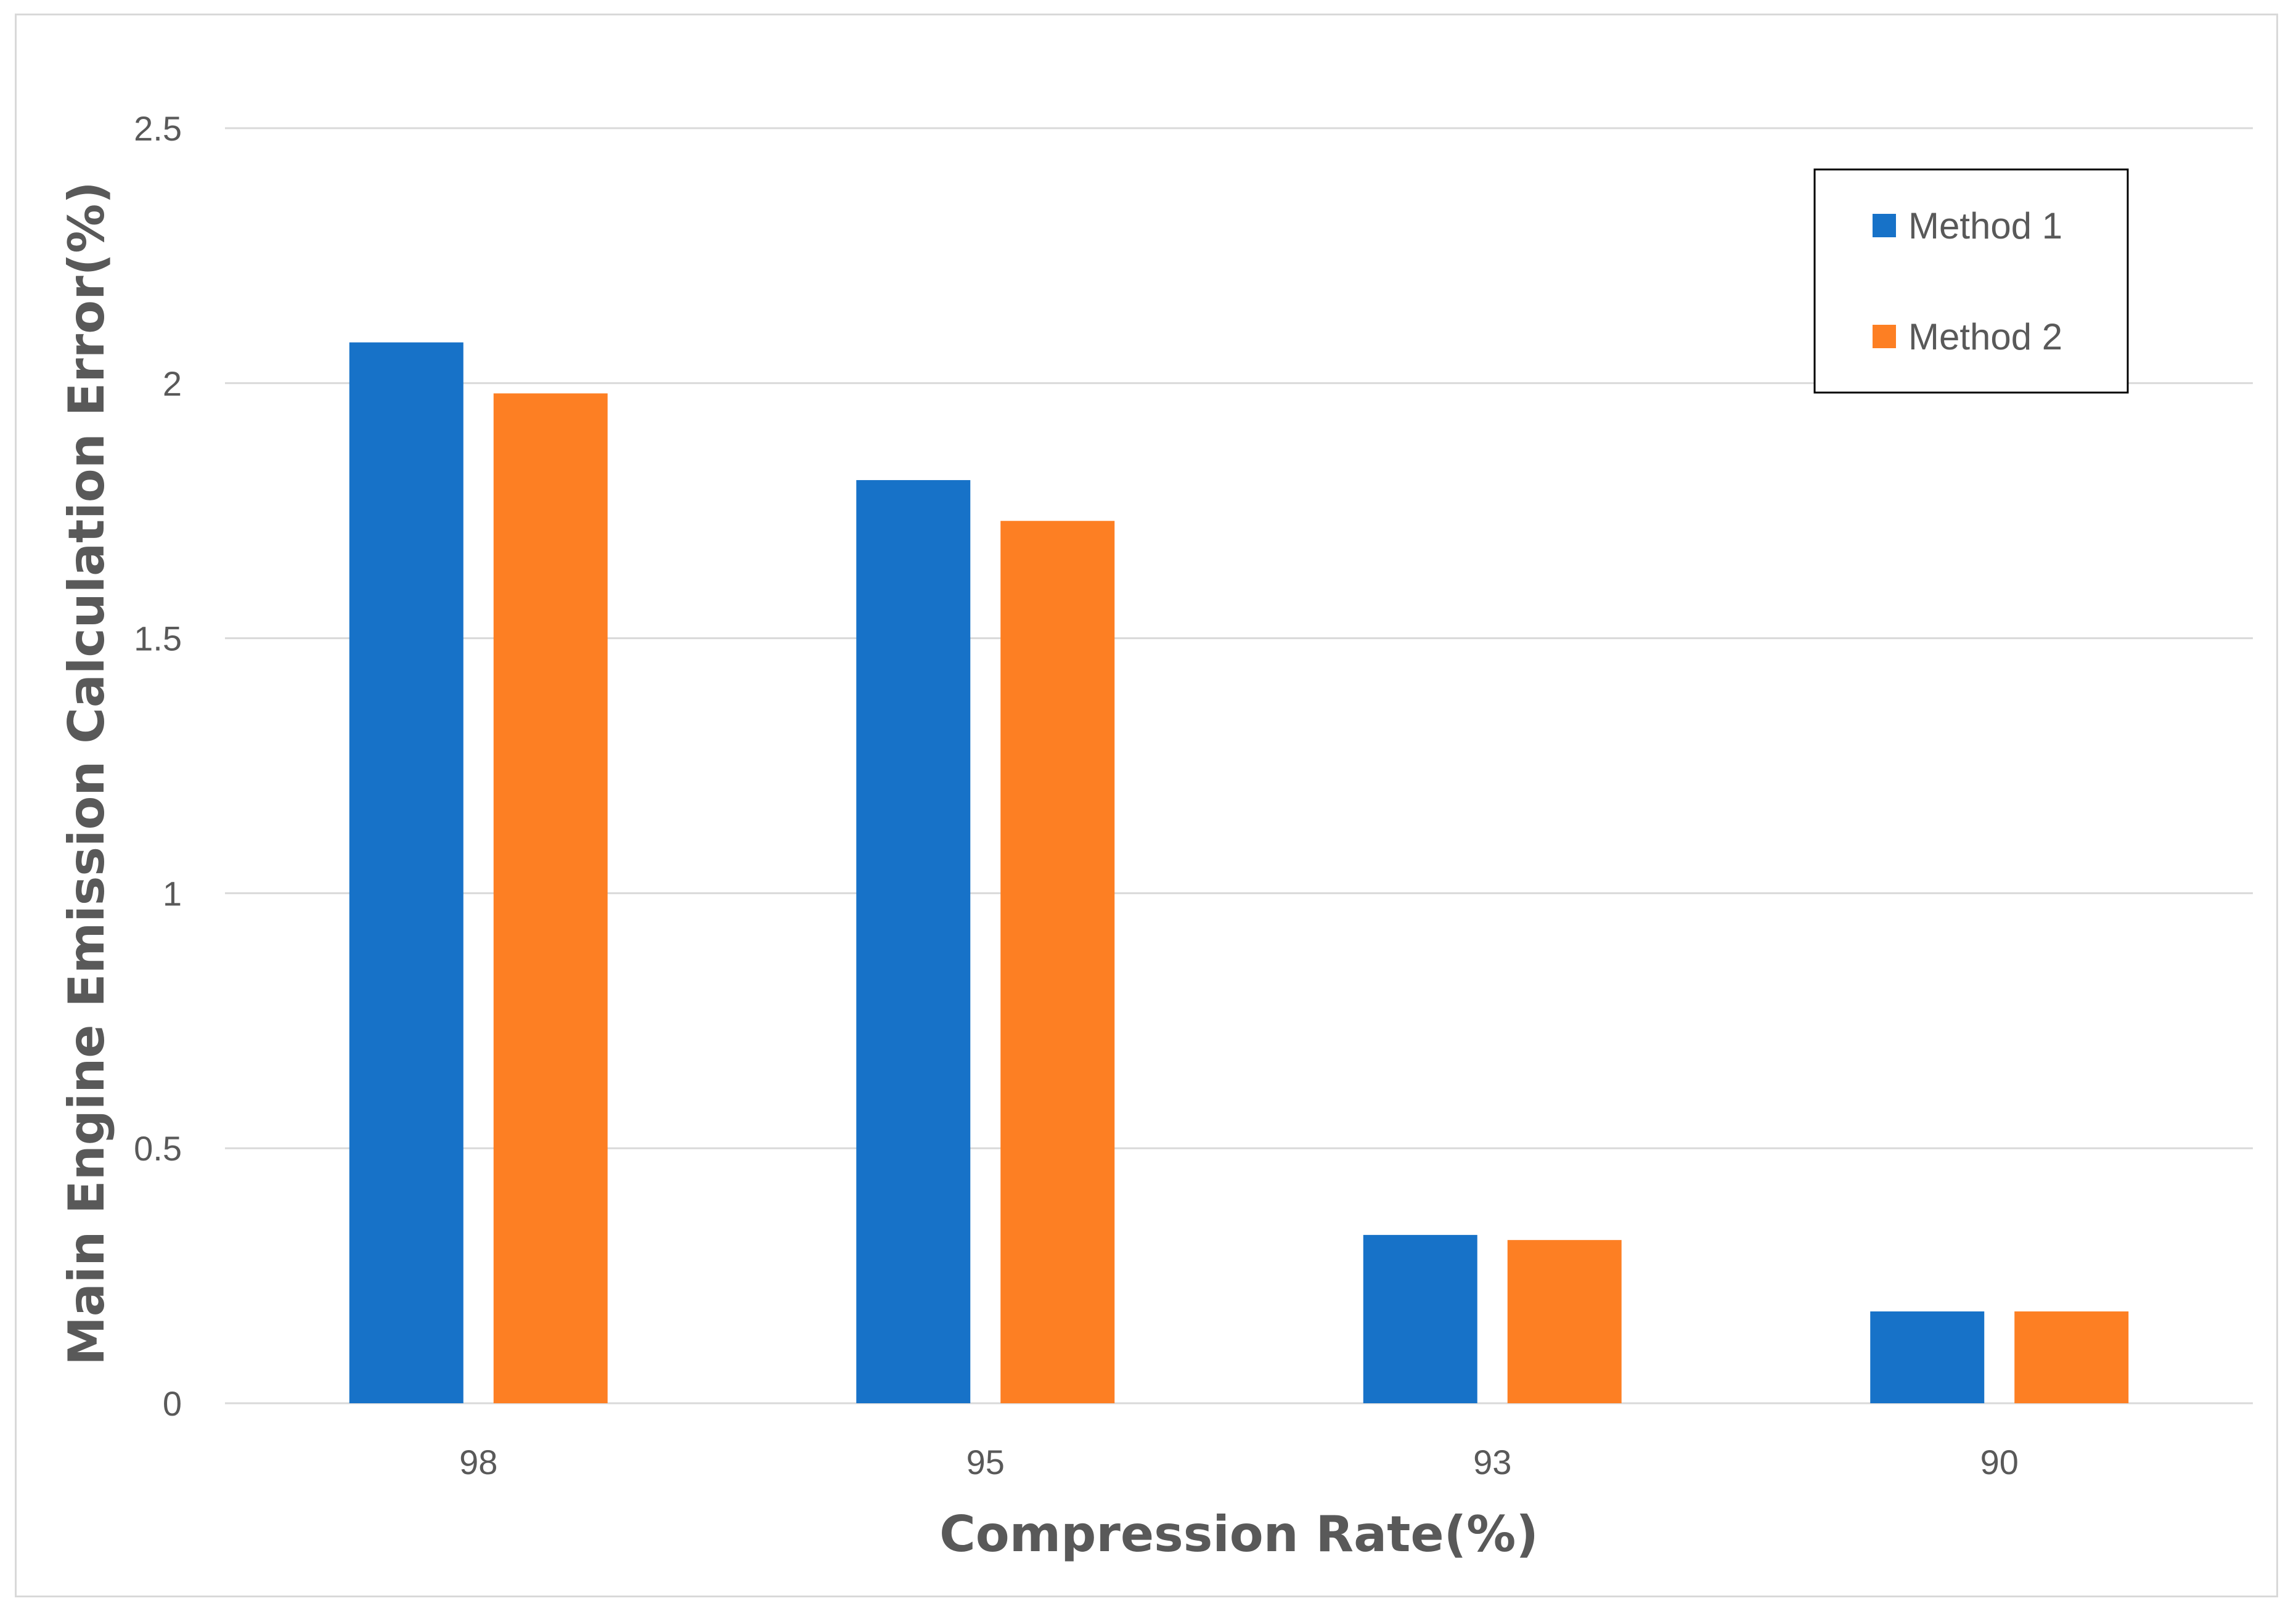  I want to click on x-tick-label: 90, so click(2000, 1463).